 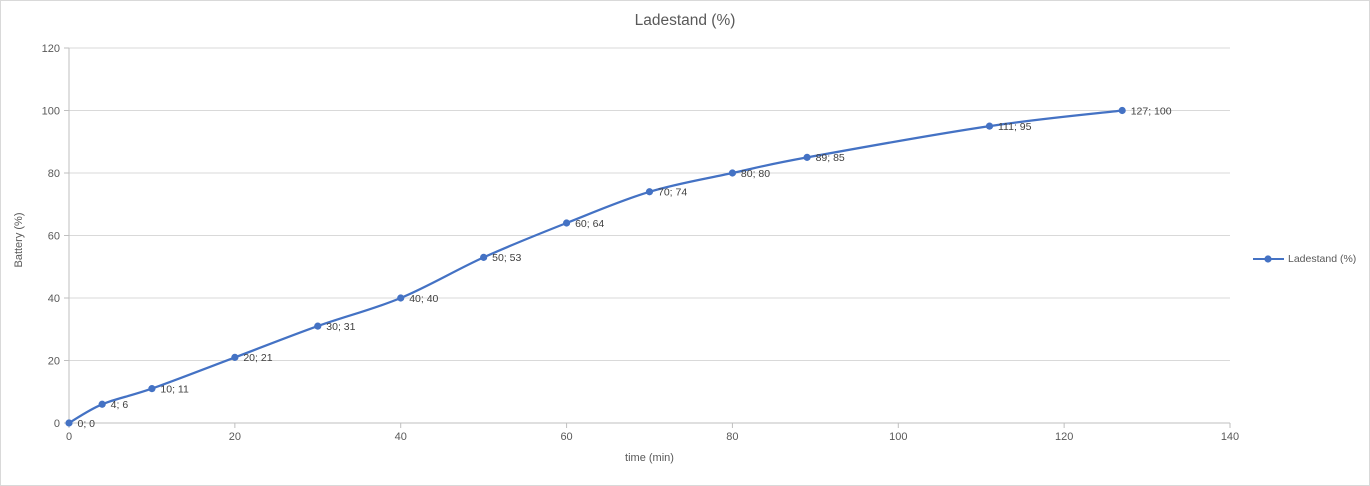 What do you see at coordinates (830, 158) in the screenshot?
I see `data-point-label: 89; 85` at bounding box center [830, 158].